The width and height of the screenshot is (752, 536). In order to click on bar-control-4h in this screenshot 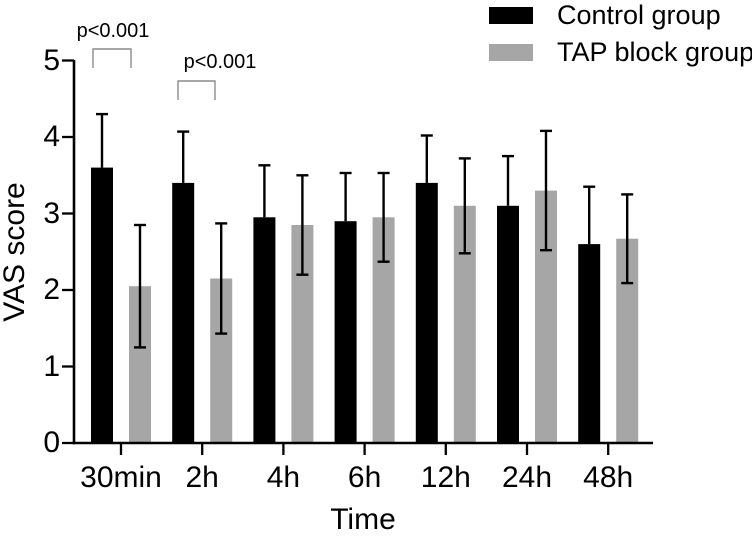, I will do `click(264, 330)`.